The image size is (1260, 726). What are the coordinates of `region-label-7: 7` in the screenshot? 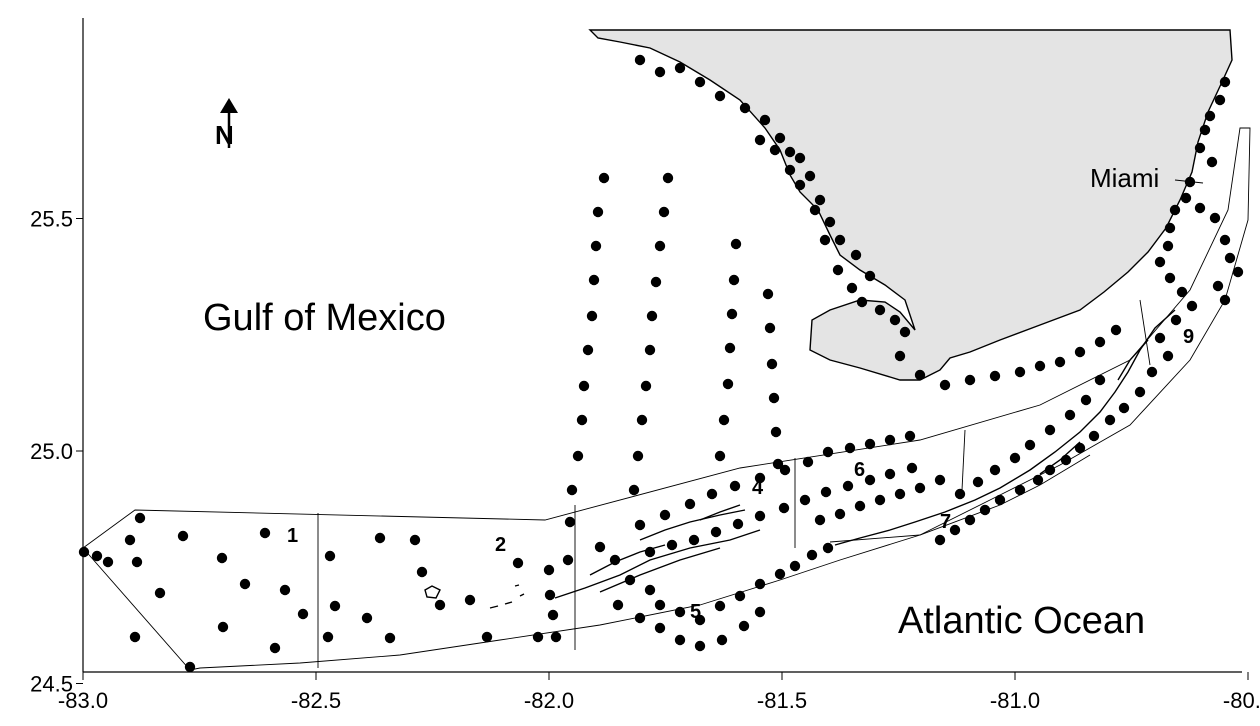 It's located at (945, 522).